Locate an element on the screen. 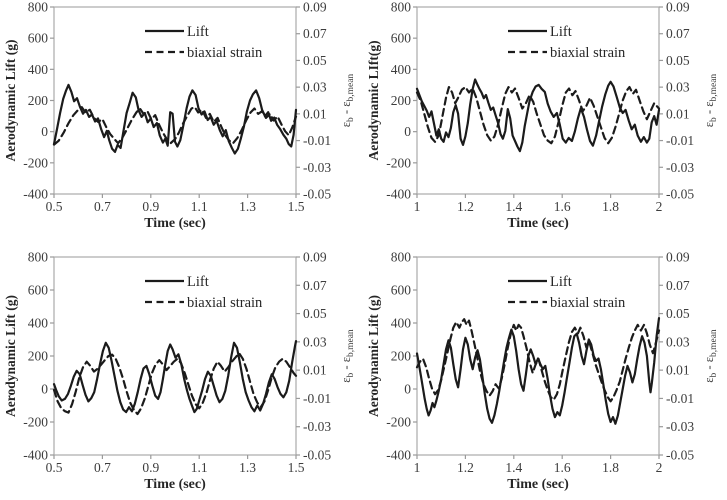  x-tick-label: 1.2 is located at coordinates (465, 206).